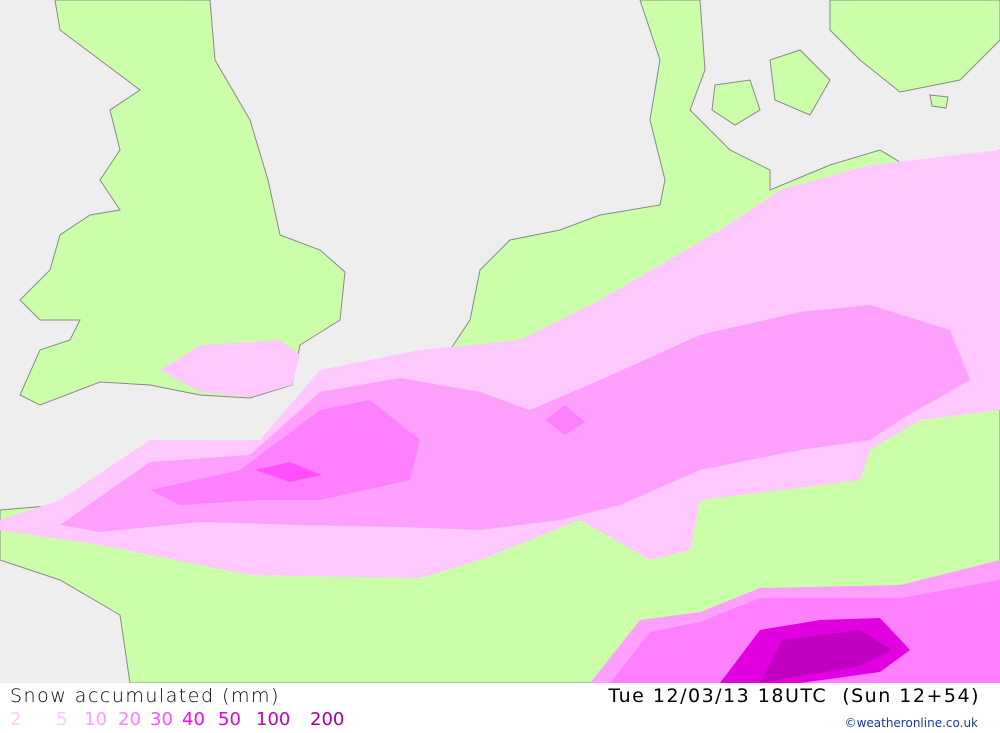 The image size is (1000, 733). Describe the element at coordinates (911, 723) in the screenshot. I see `copyright-link: ©weatheronline.co.uk` at that location.